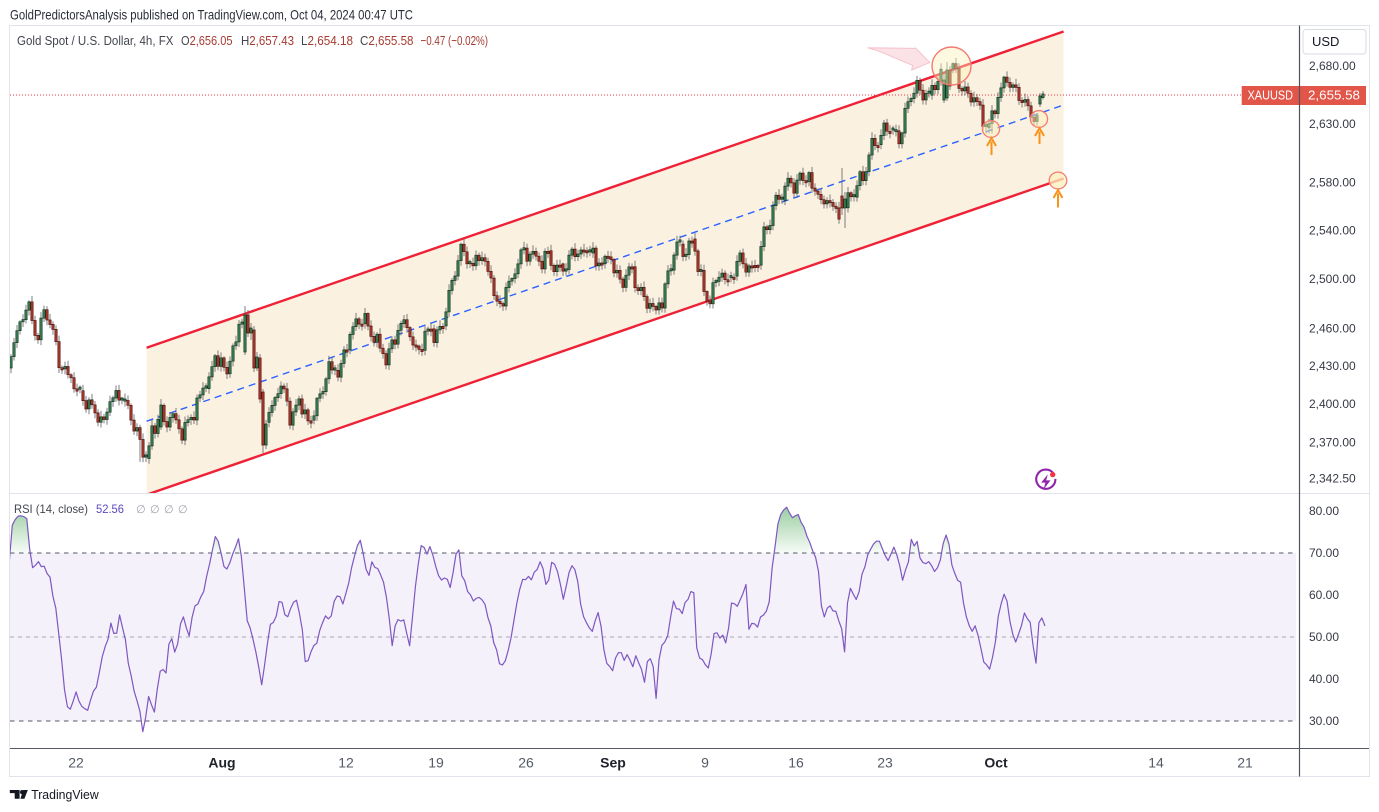 The image size is (1379, 812). Describe the element at coordinates (51, 509) in the screenshot. I see `svg-text: RSI (14, close)` at that location.